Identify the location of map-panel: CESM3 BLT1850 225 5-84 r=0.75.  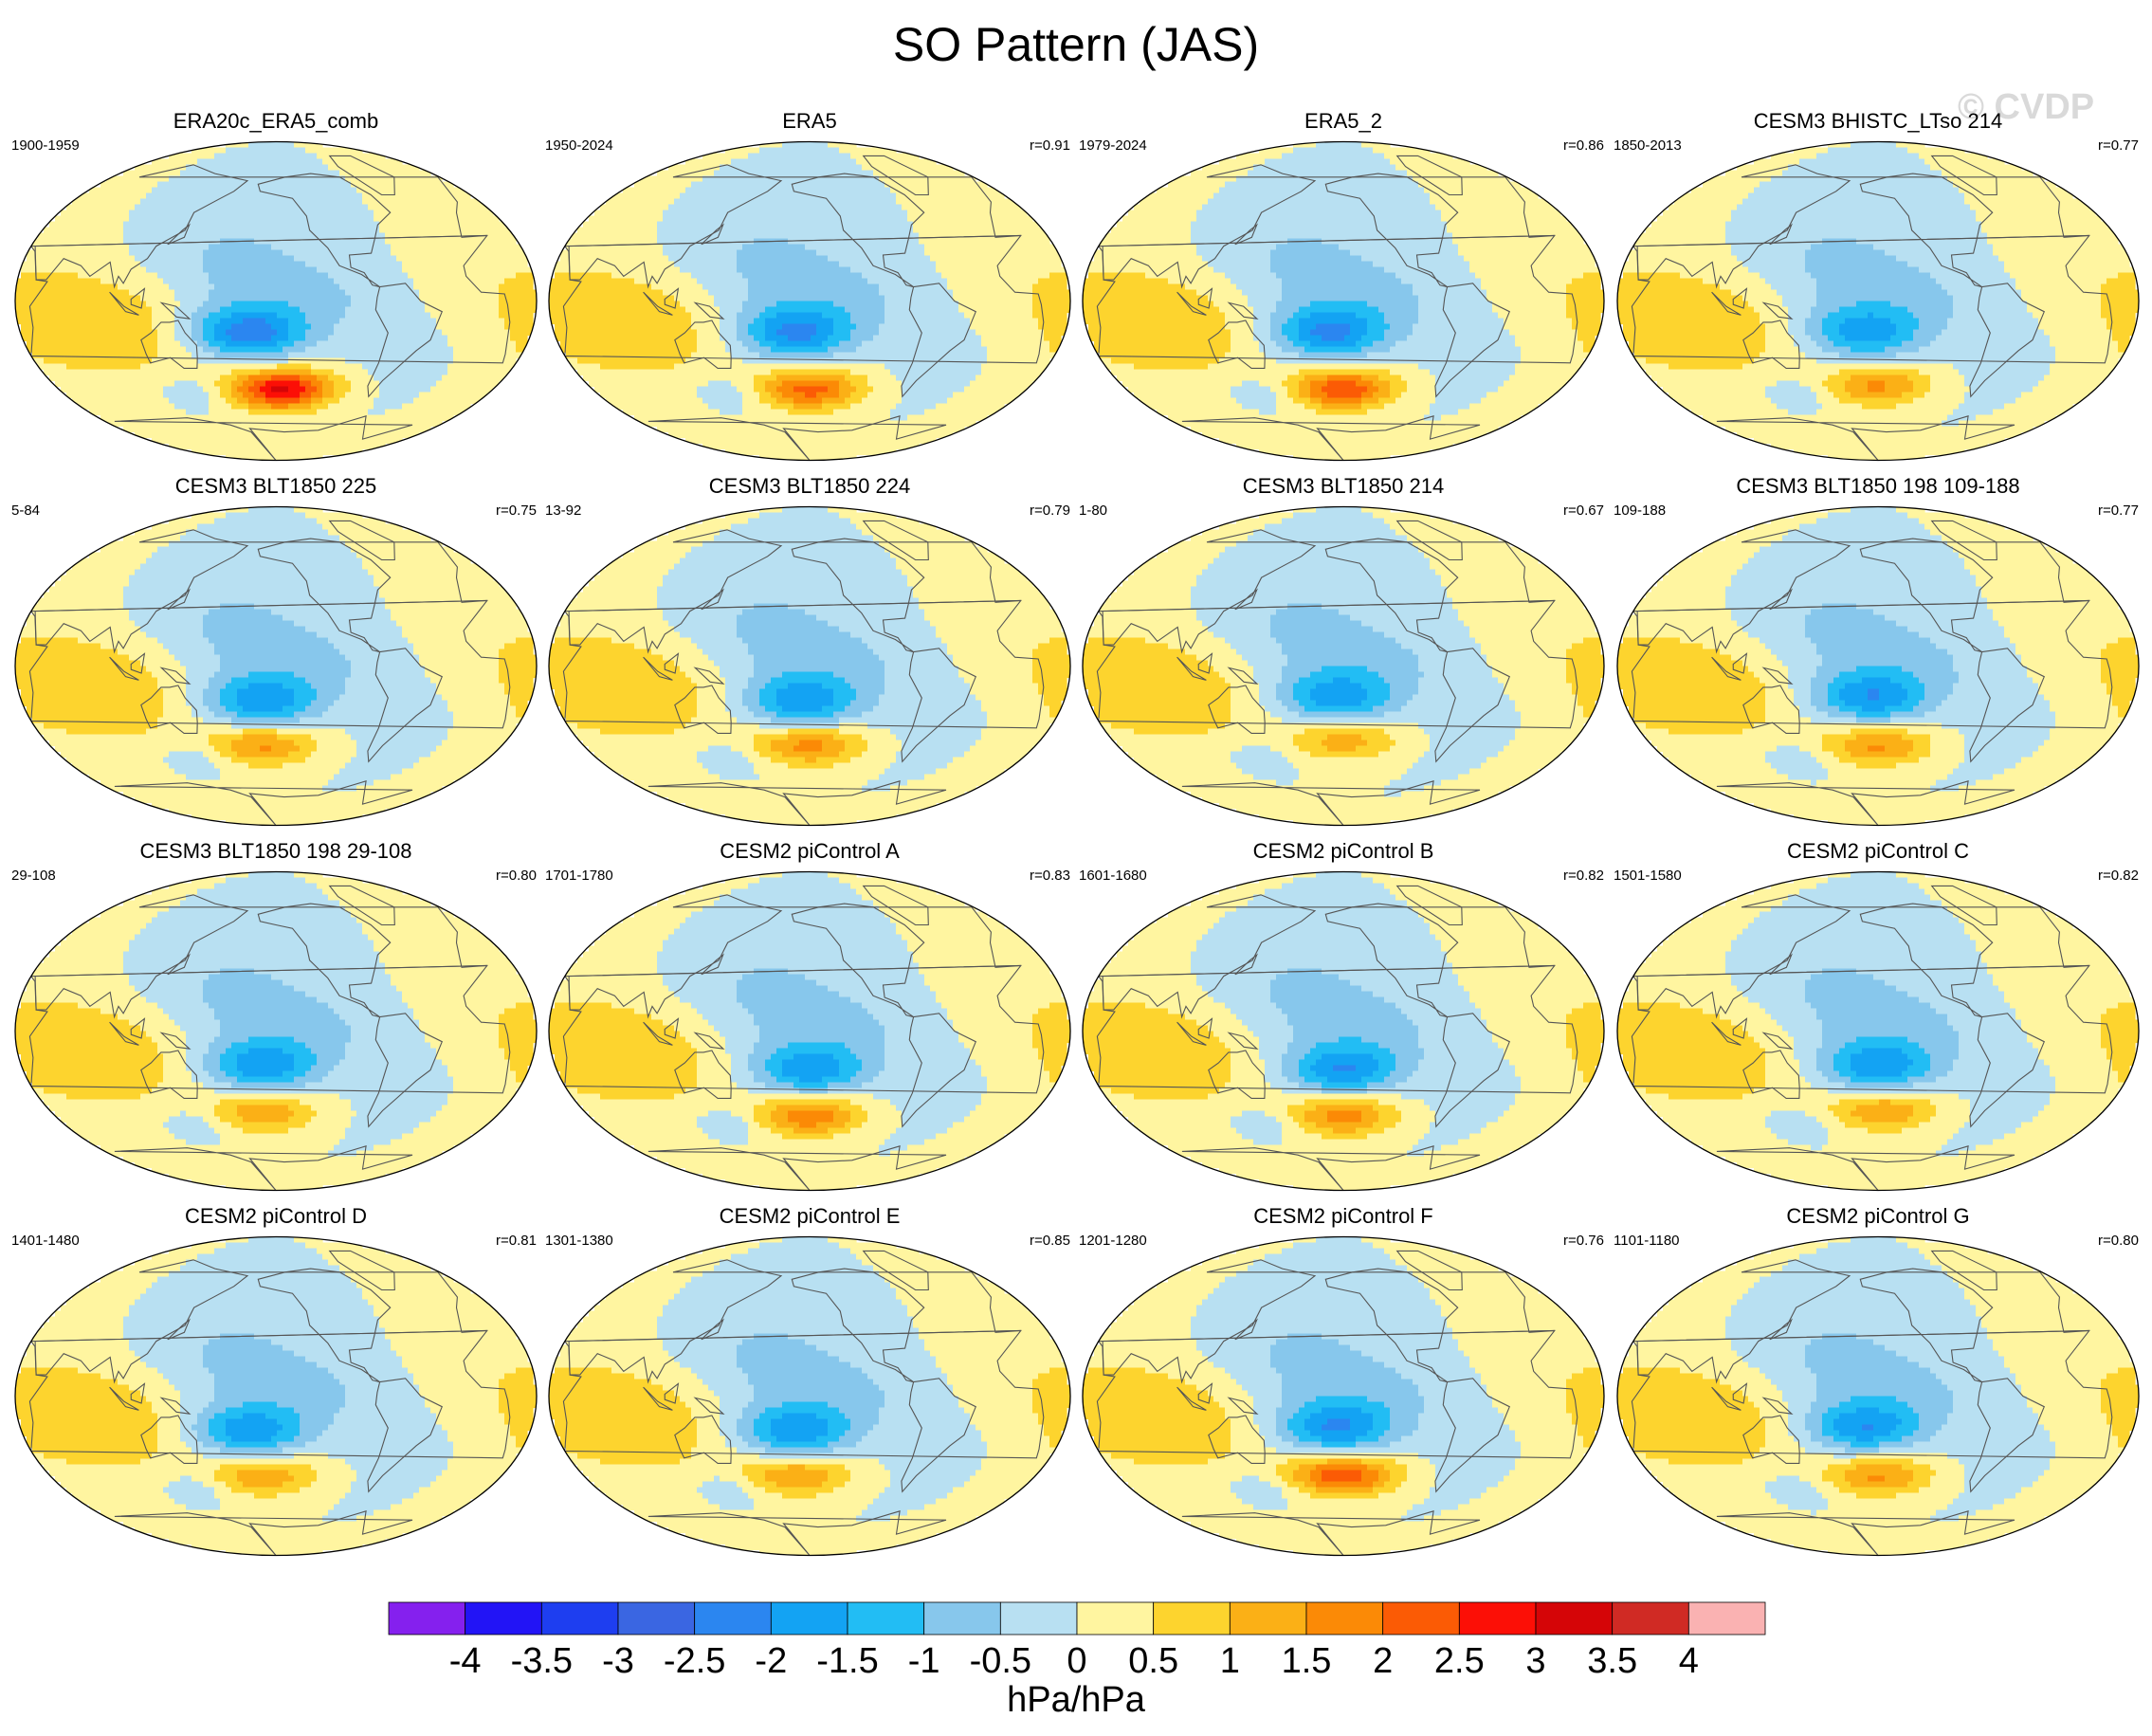
(275, 652).